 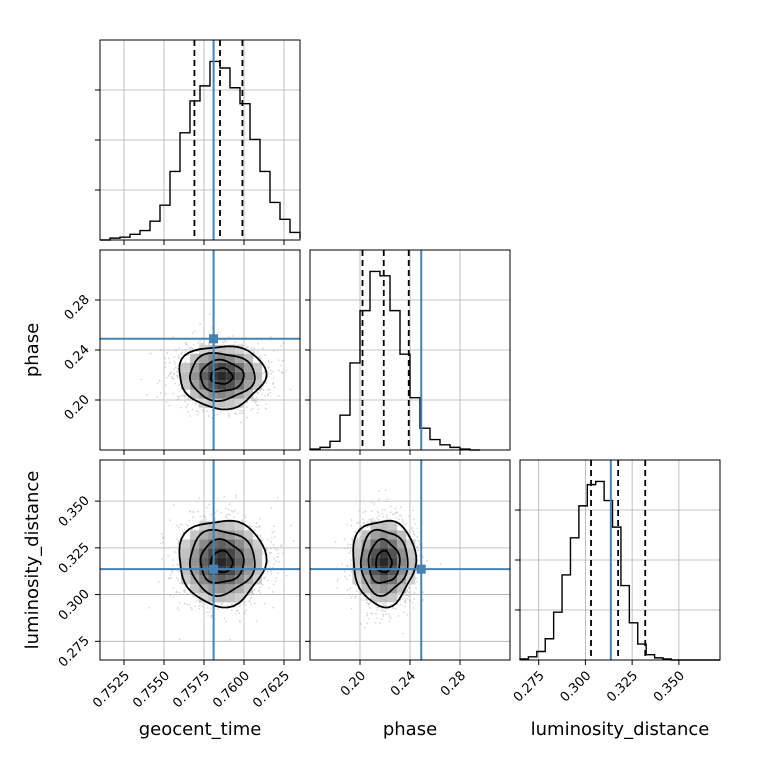 What do you see at coordinates (410, 729) in the screenshot?
I see `x-axis-label-phase: phase` at bounding box center [410, 729].